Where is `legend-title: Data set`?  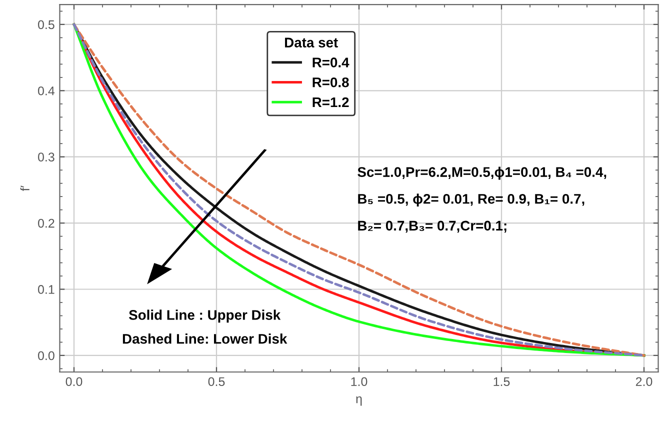
legend-title: Data set is located at coordinates (311, 43).